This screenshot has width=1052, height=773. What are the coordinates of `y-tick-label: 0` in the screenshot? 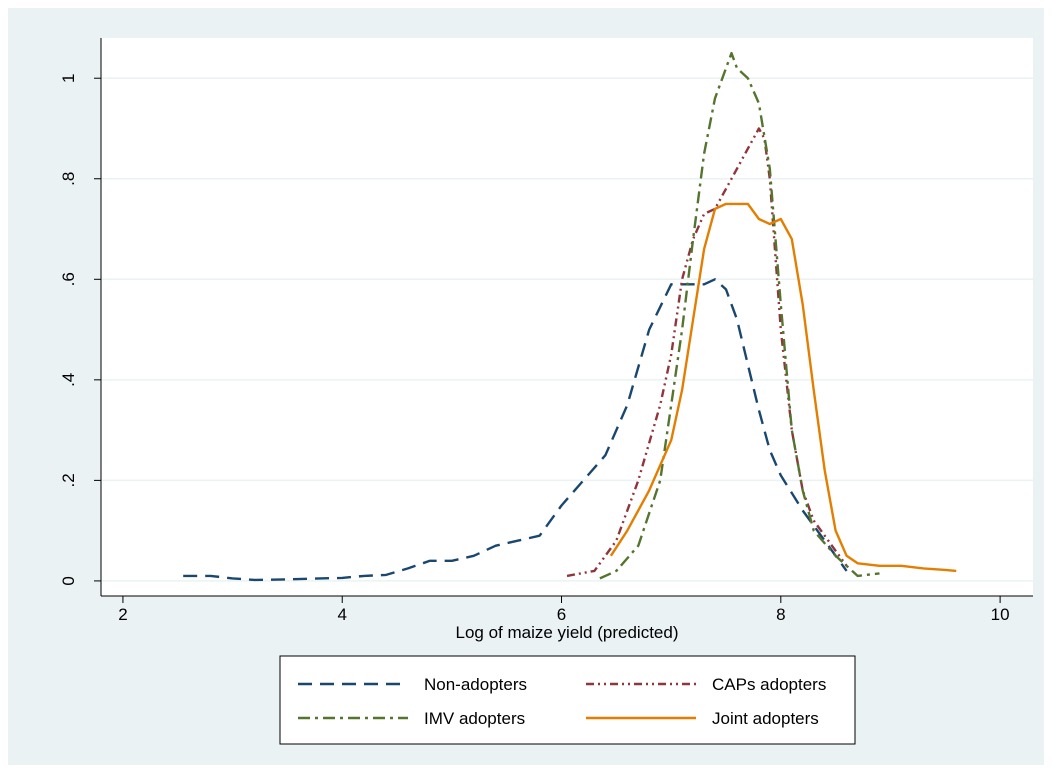 It's located at (68, 580).